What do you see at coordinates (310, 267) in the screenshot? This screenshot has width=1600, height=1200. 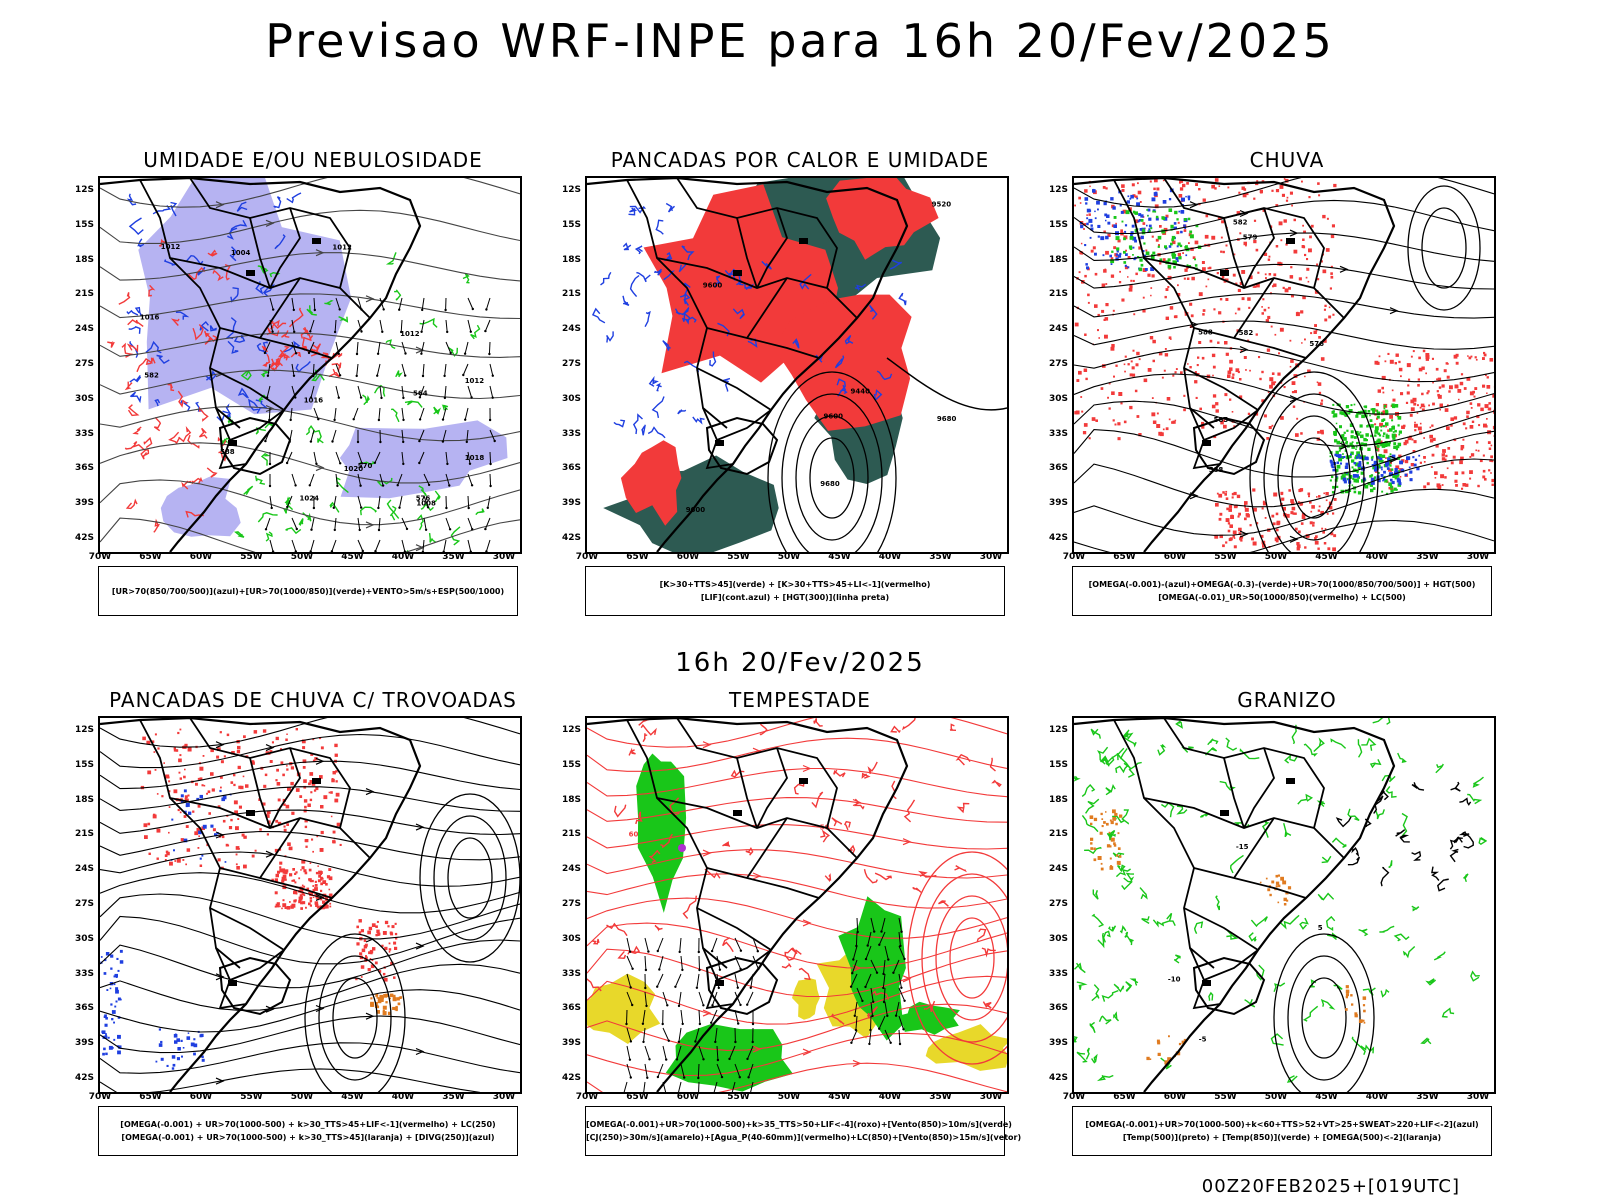 I see `streamline` at bounding box center [310, 267].